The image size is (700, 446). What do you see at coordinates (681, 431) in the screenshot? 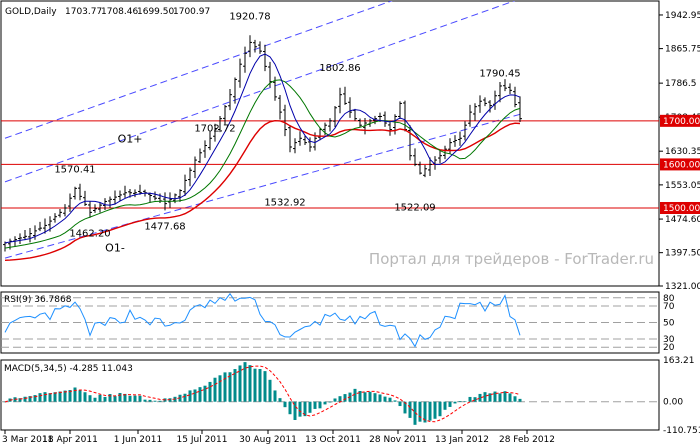
I see `macd-tick-label: -110.751` at bounding box center [681, 431].